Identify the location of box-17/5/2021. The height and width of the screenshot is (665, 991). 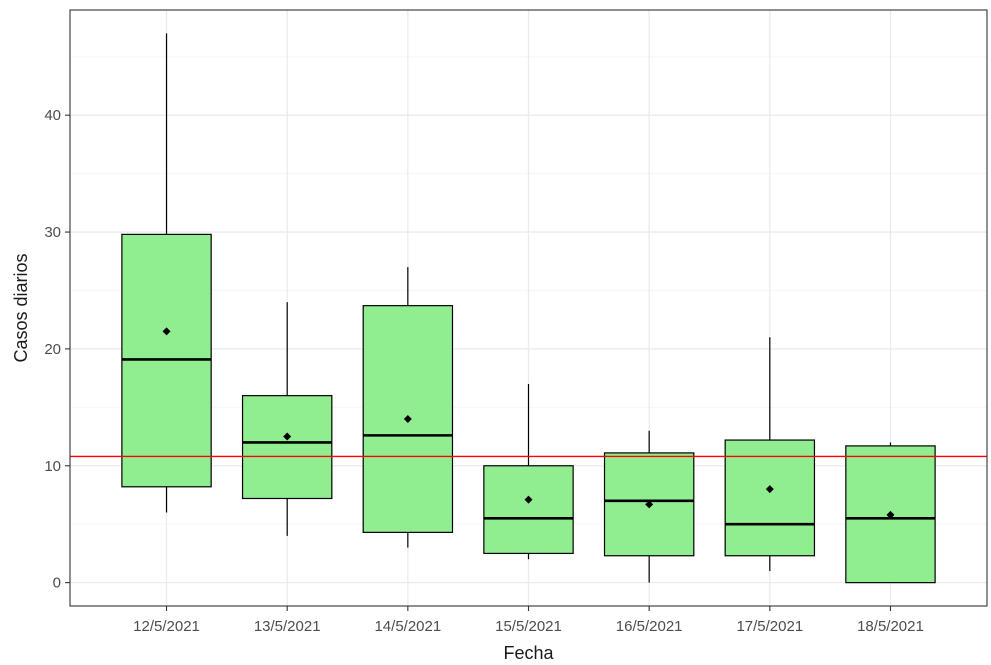
(770, 454).